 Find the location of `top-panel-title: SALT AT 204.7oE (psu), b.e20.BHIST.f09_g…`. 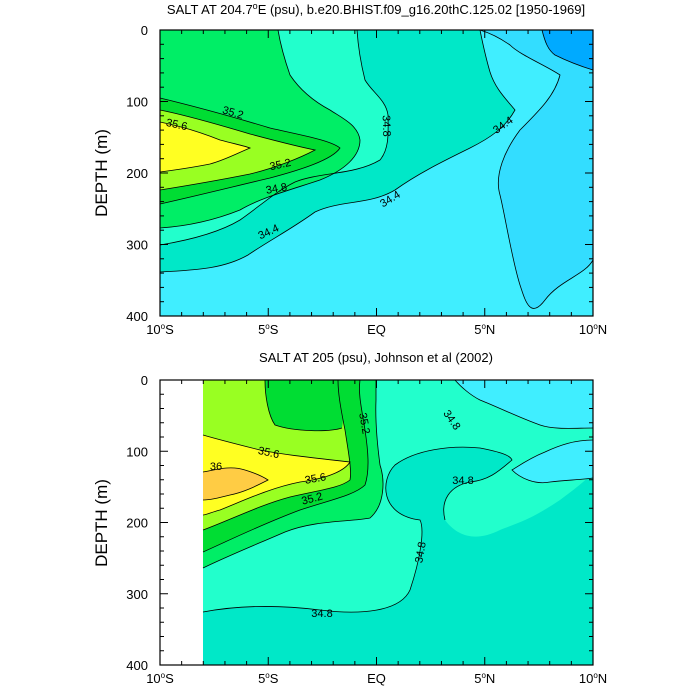

top-panel-title: SALT AT 204.7oE (psu), b.e20.BHIST.f09_g… is located at coordinates (376, 9).